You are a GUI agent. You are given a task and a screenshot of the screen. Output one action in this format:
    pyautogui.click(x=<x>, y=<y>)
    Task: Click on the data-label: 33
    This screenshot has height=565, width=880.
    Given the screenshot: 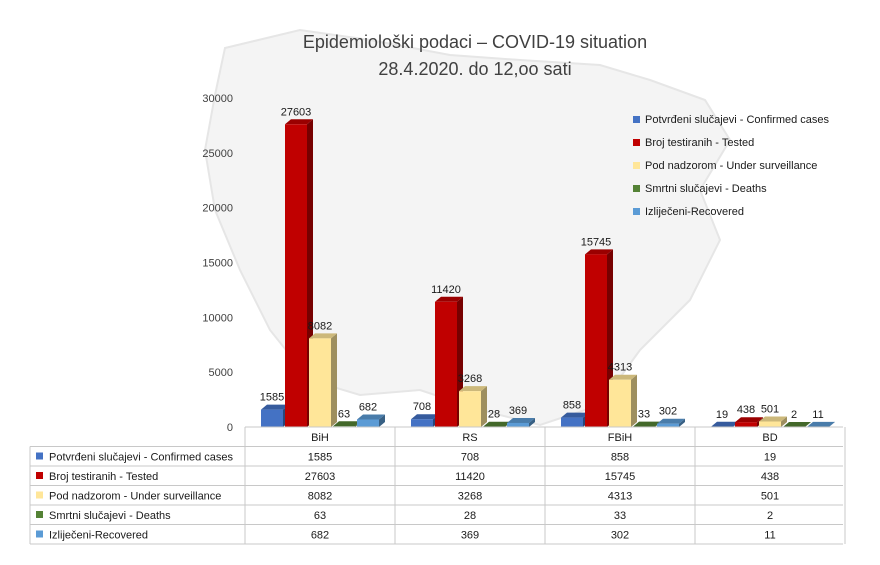 What is the action you would take?
    pyautogui.click(x=644, y=415)
    